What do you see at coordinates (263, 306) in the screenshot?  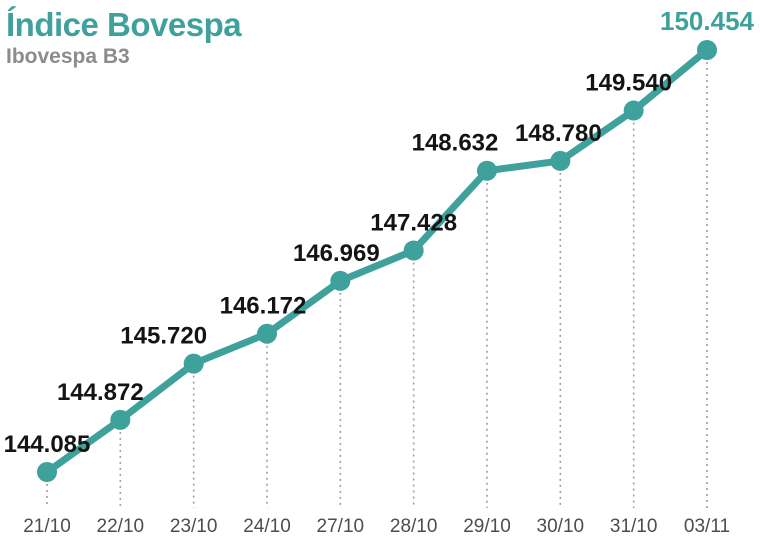 I see `data-point-label: 146.172` at bounding box center [263, 306].